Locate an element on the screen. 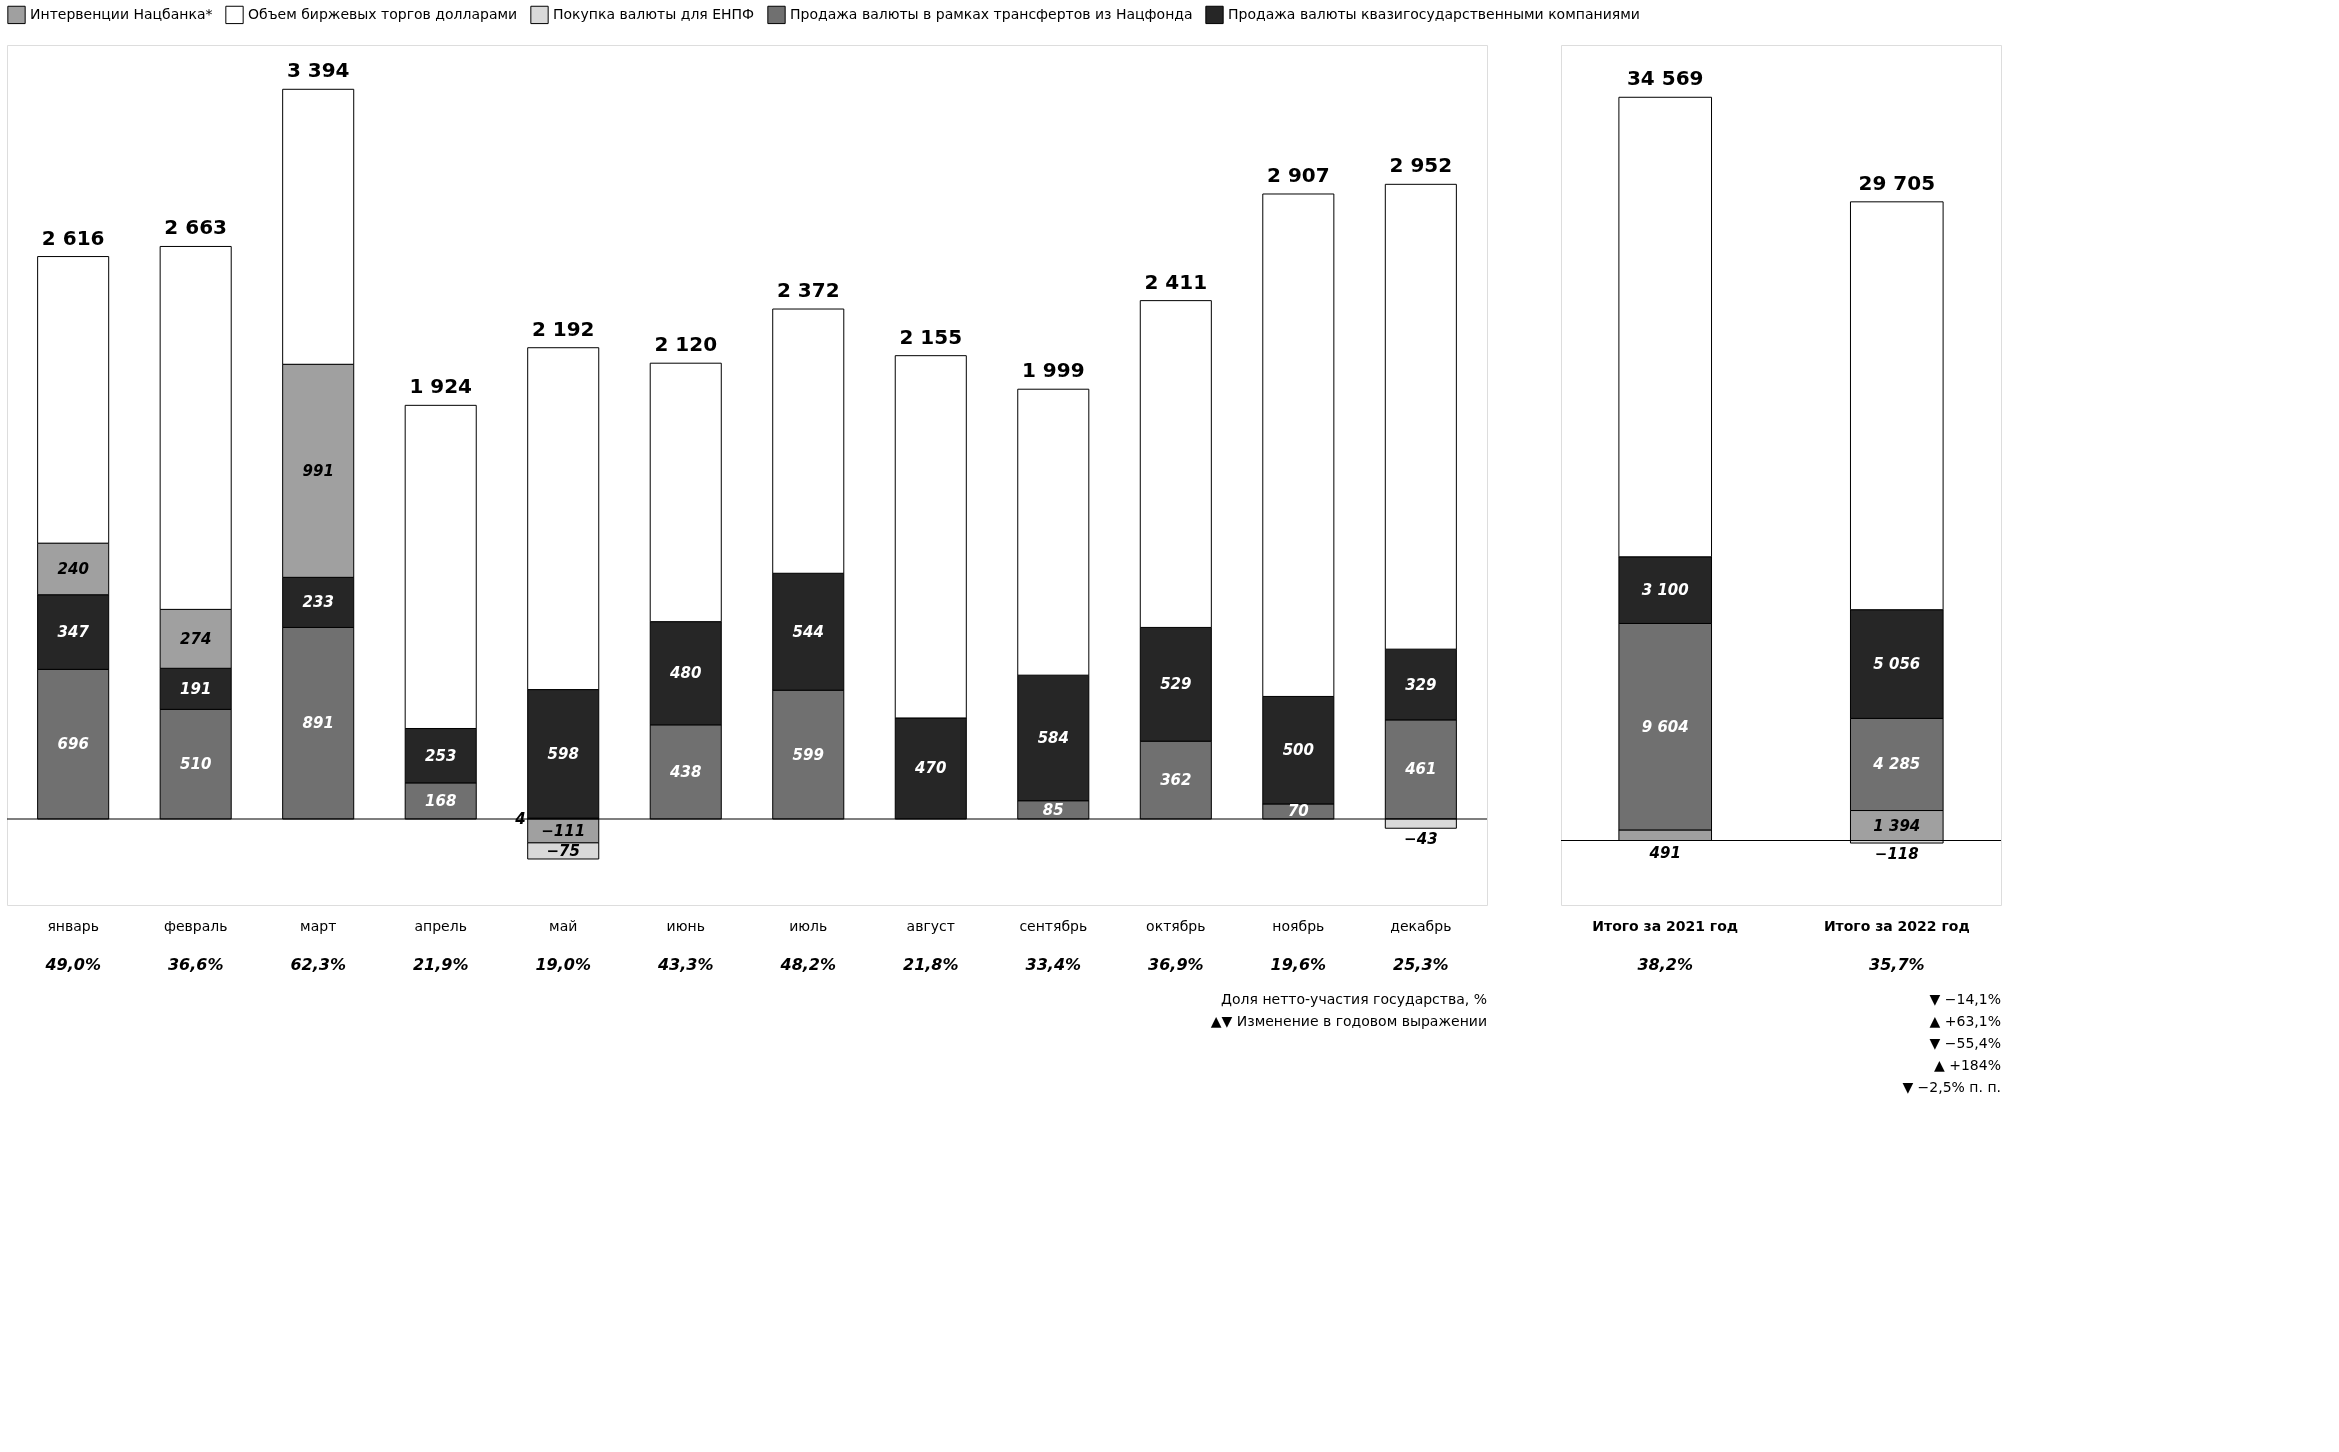 This screenshot has height=1452, width=2339. text: 38,2% is located at coordinates (1665, 964).